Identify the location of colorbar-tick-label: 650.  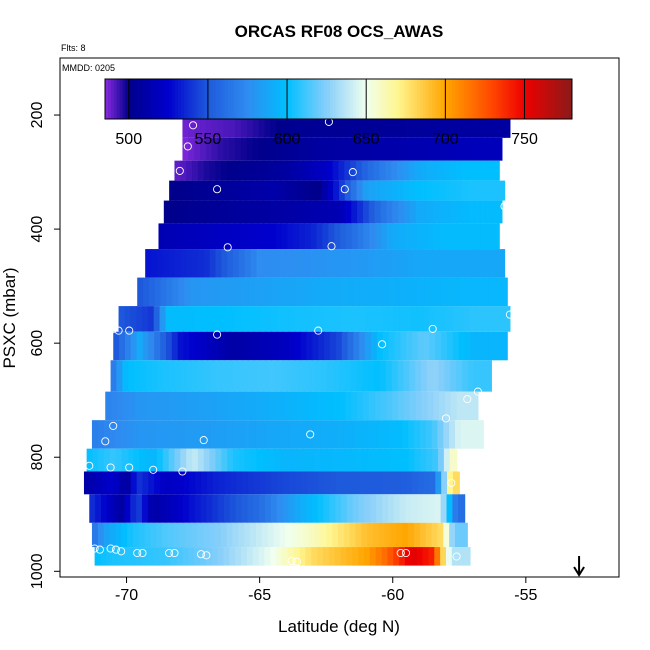
(366, 139).